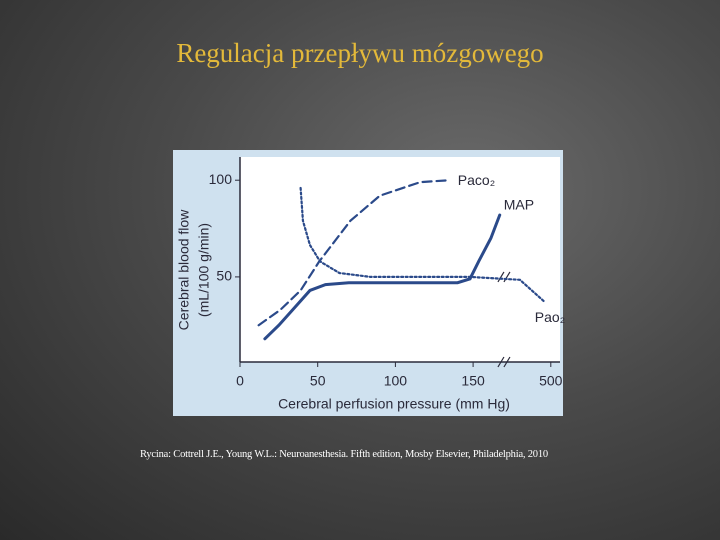 This screenshot has height=540, width=720. What do you see at coordinates (519, 205) in the screenshot?
I see `series-label: MAP` at bounding box center [519, 205].